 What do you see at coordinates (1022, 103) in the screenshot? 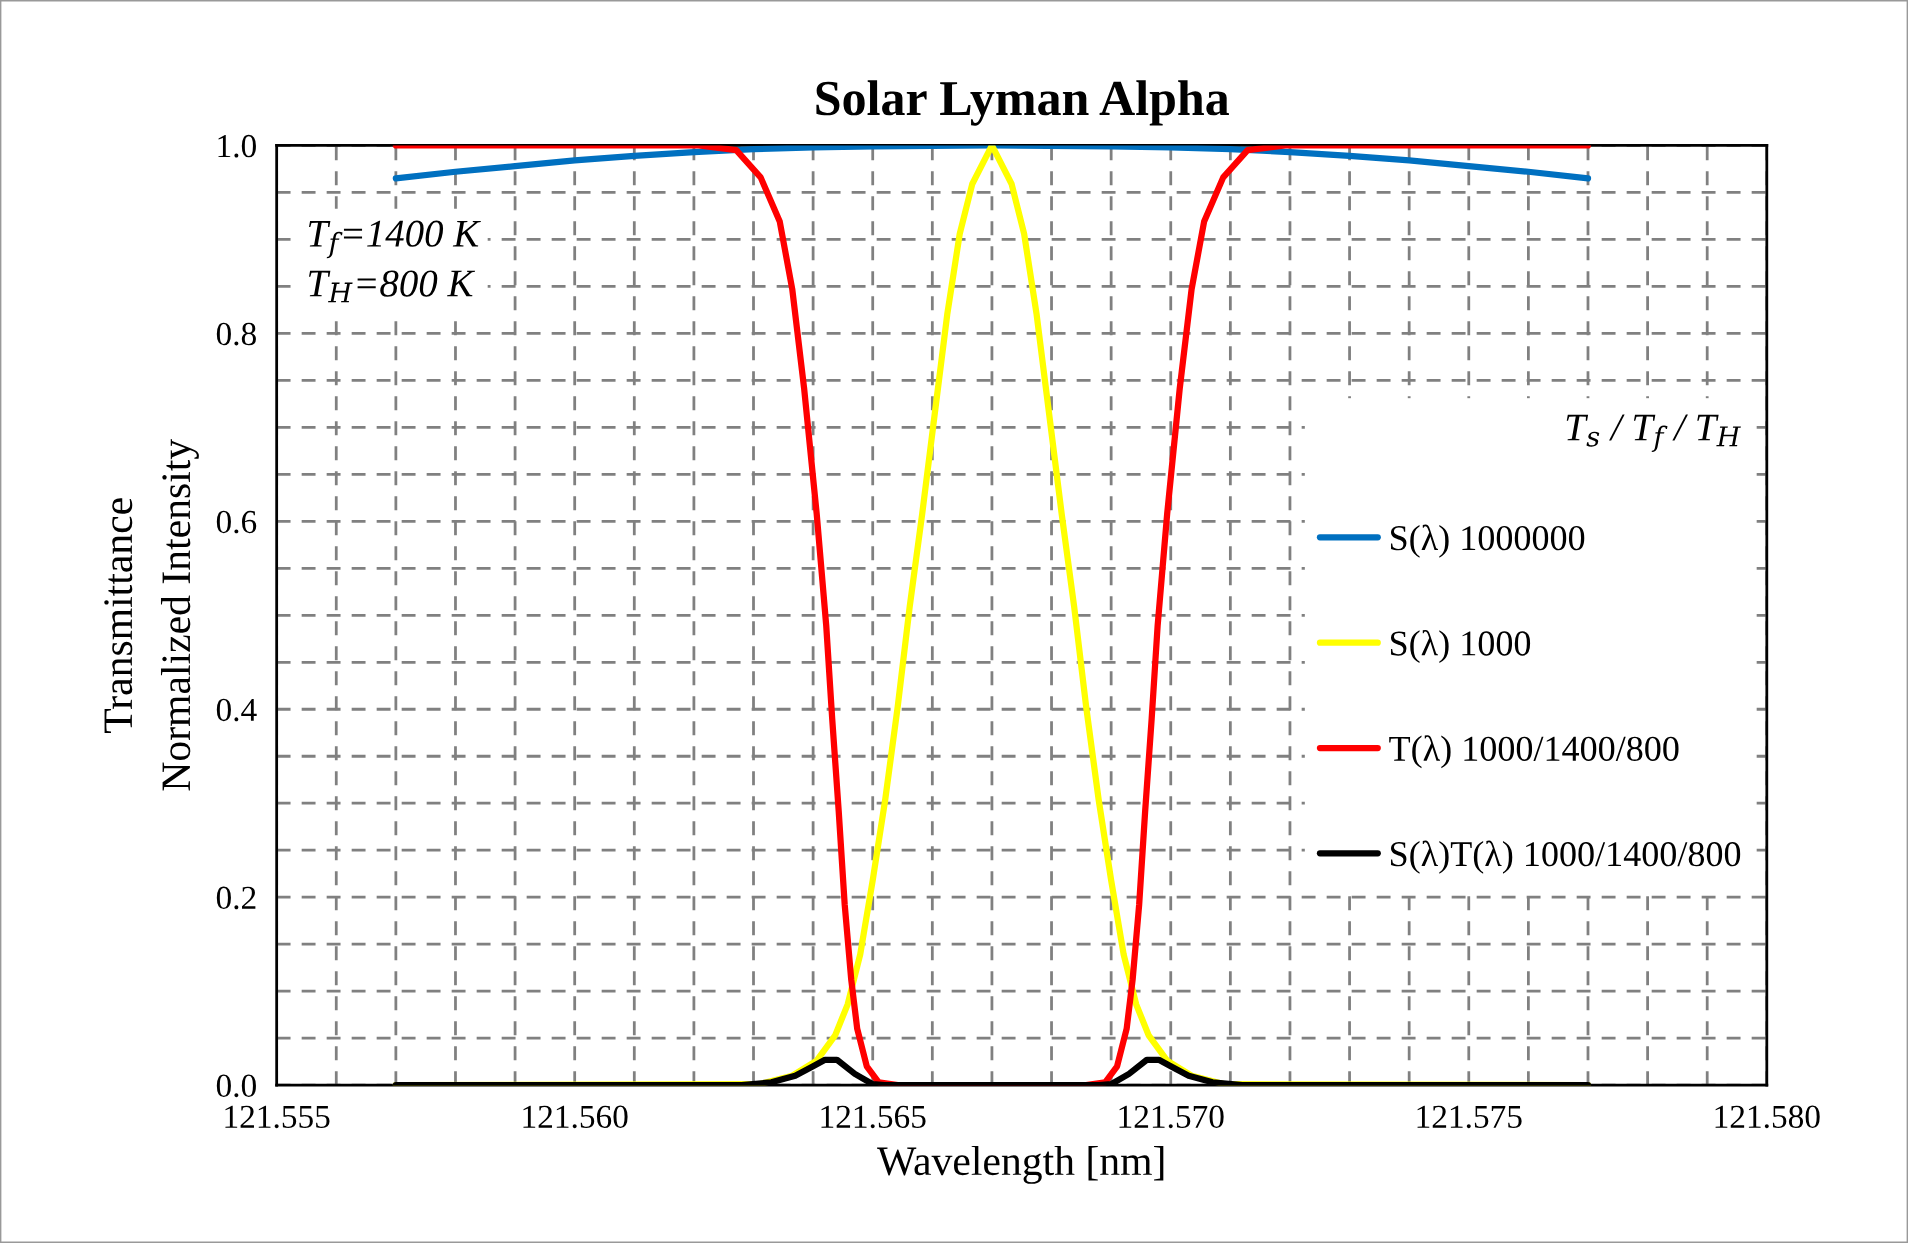
I see `chart-title: Solar Lyman Alpha` at bounding box center [1022, 103].